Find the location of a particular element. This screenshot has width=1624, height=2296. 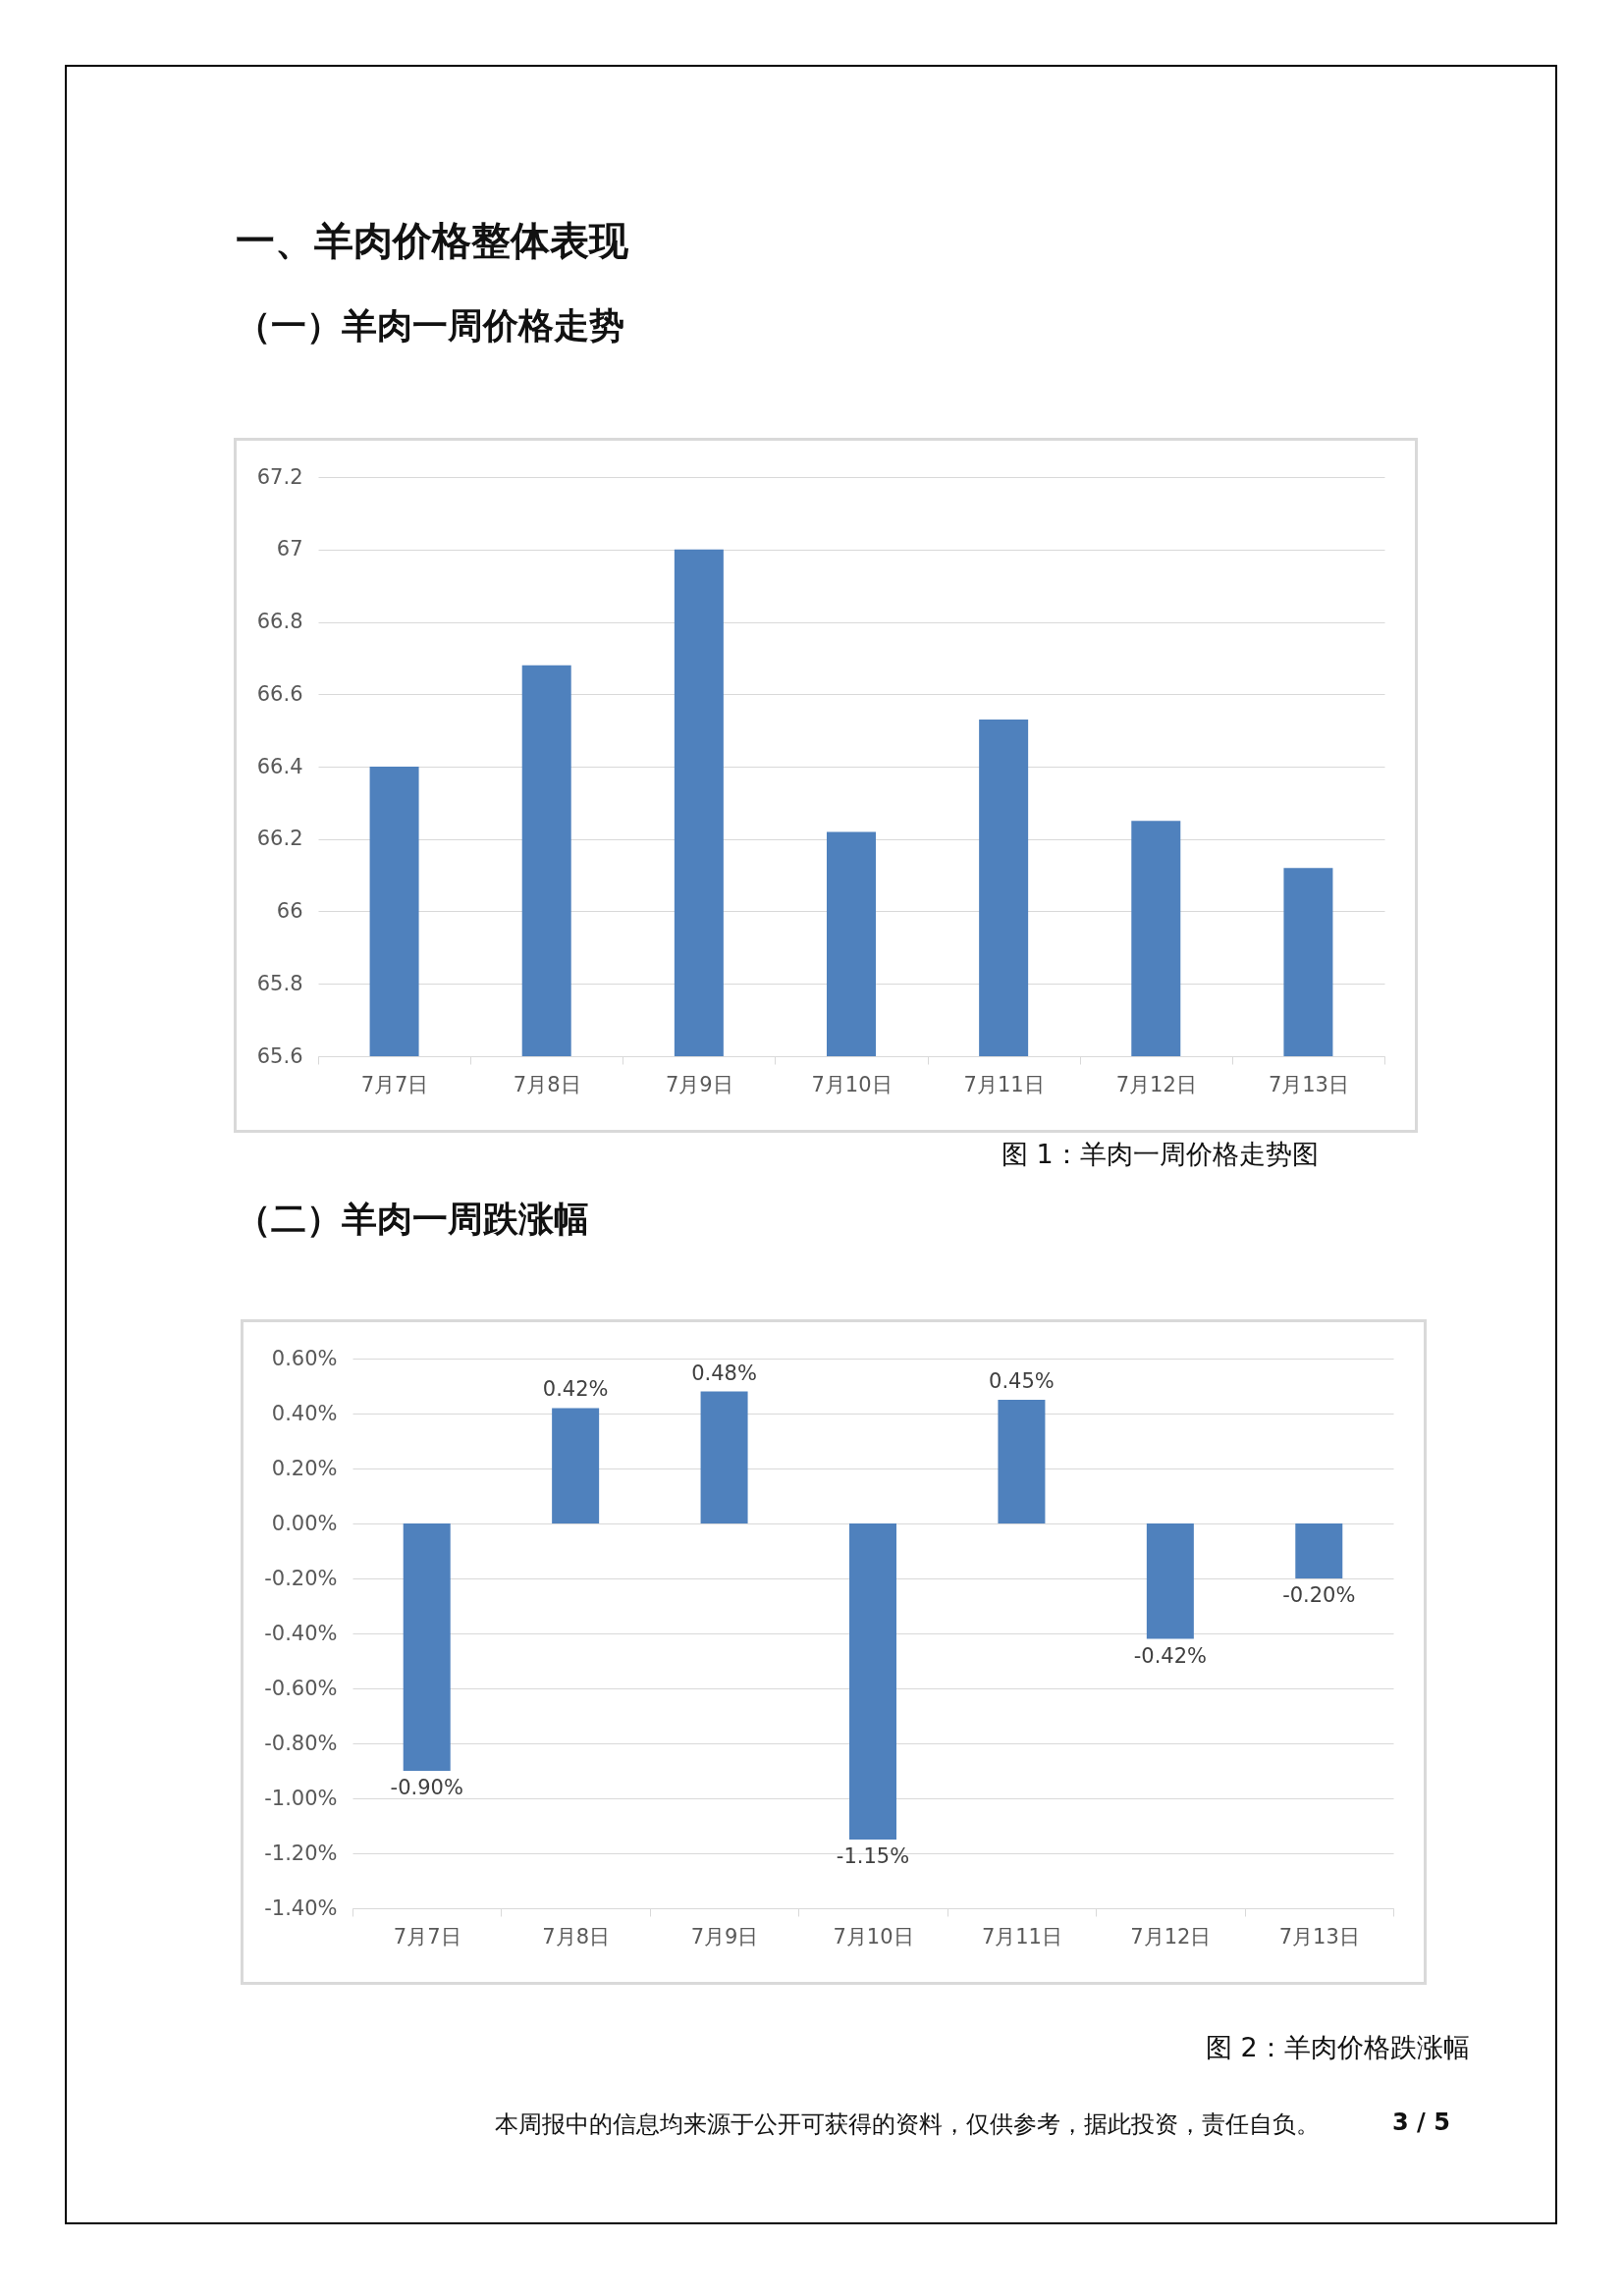

data-label: -1.15% is located at coordinates (873, 1856).